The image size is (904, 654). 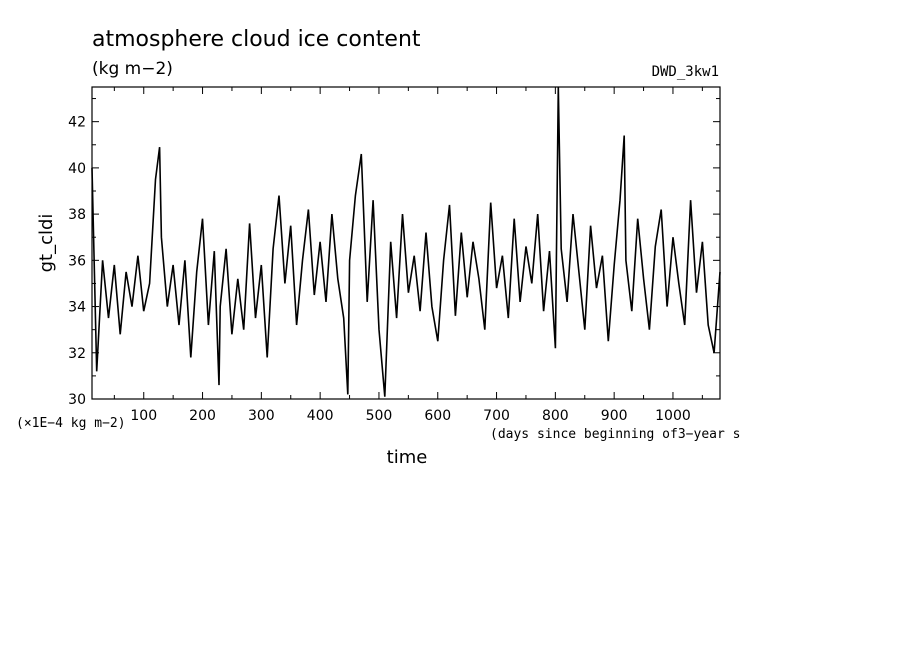 I want to click on y-axis-label: gt_cldi, so click(x=46, y=243).